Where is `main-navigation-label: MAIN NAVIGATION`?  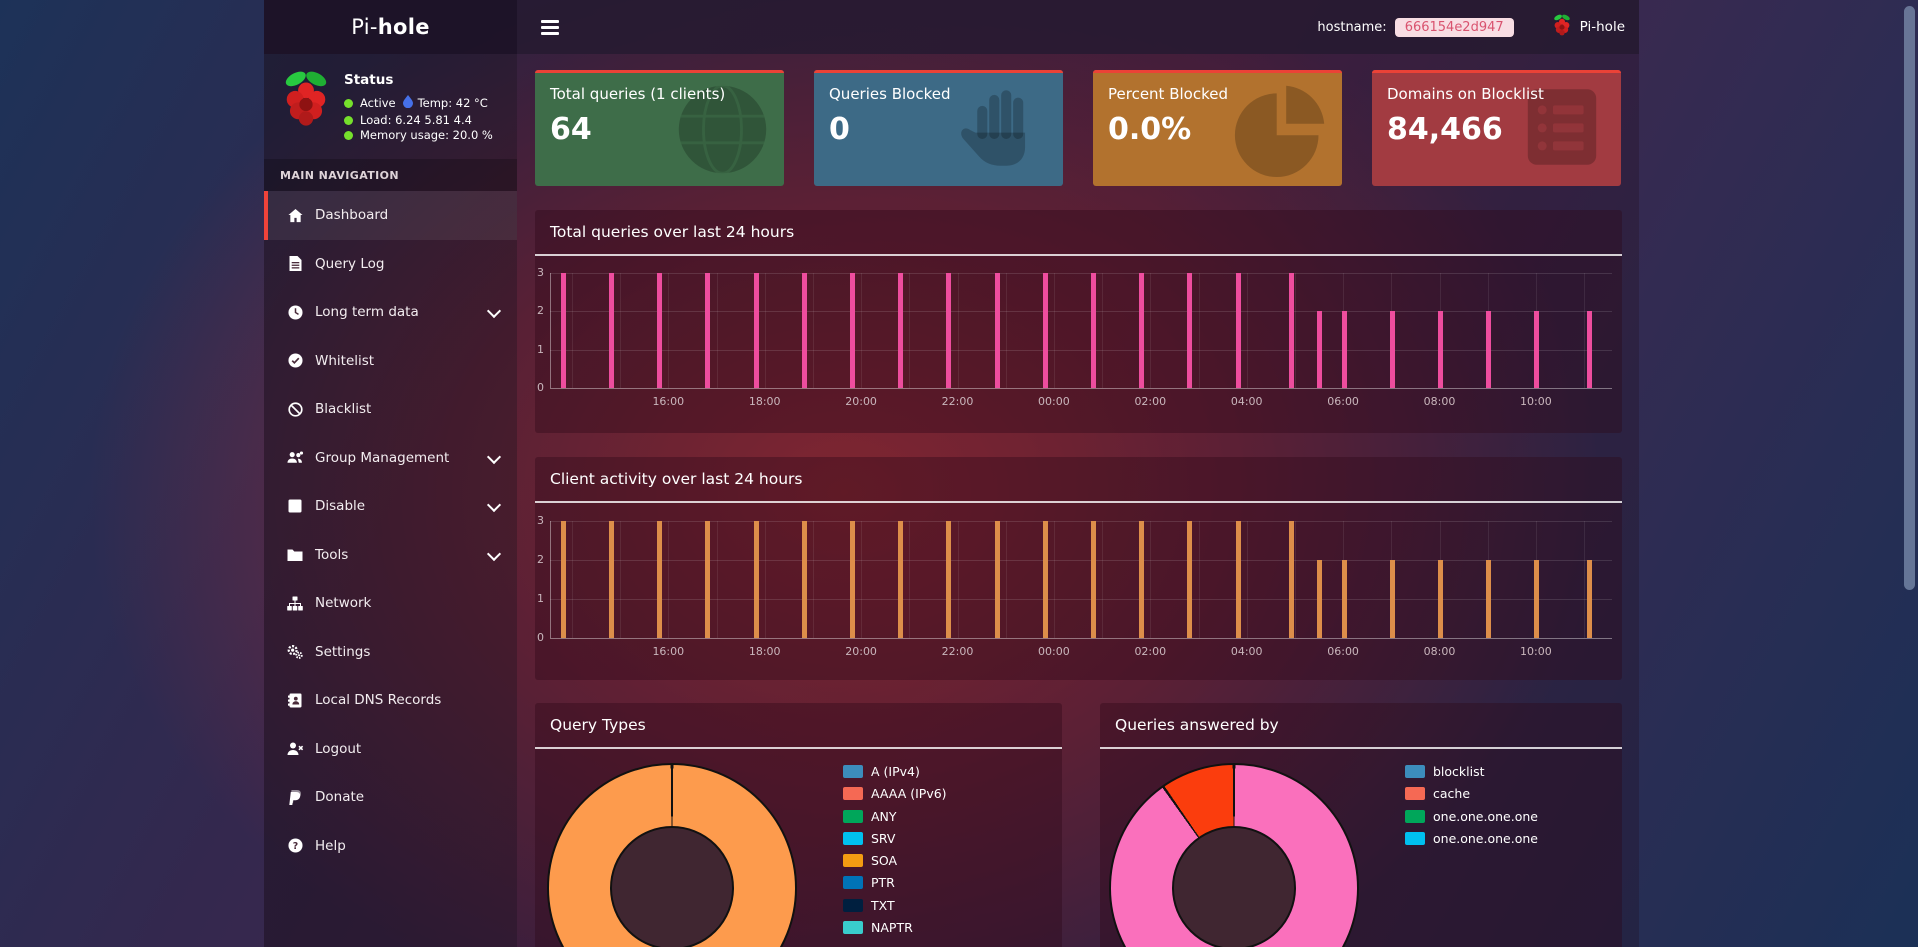
main-navigation-label: MAIN NAVIGATION is located at coordinates (390, 175).